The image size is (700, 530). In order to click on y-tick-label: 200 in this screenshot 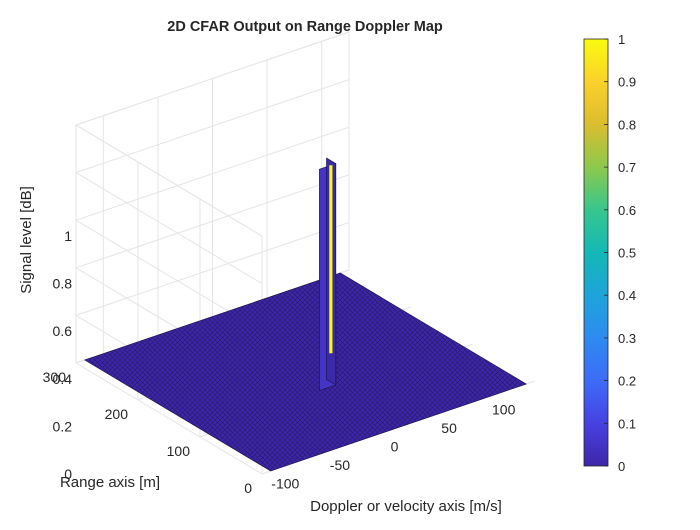, I will do `click(117, 414)`.